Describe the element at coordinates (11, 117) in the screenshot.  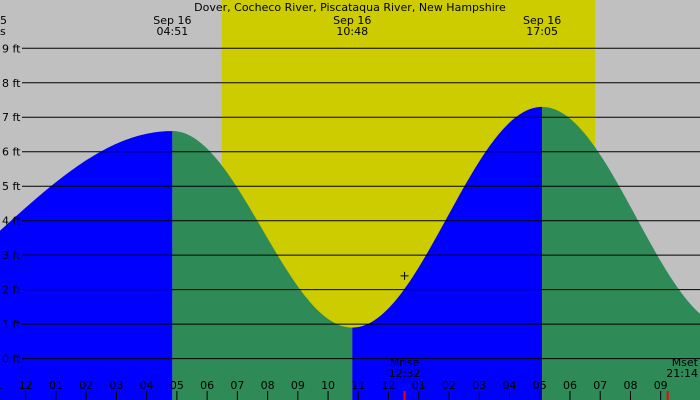
I see `y-tick-label: 7 ft` at that location.